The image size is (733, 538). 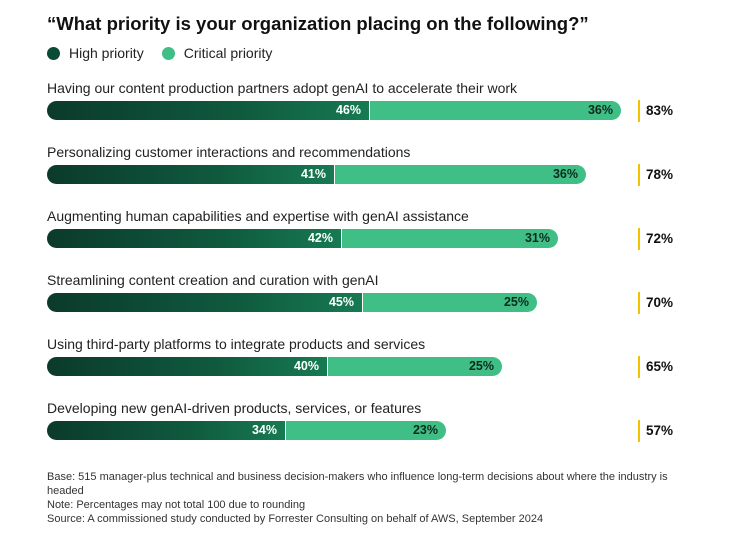 I want to click on data-label-high: 45%, so click(x=341, y=302).